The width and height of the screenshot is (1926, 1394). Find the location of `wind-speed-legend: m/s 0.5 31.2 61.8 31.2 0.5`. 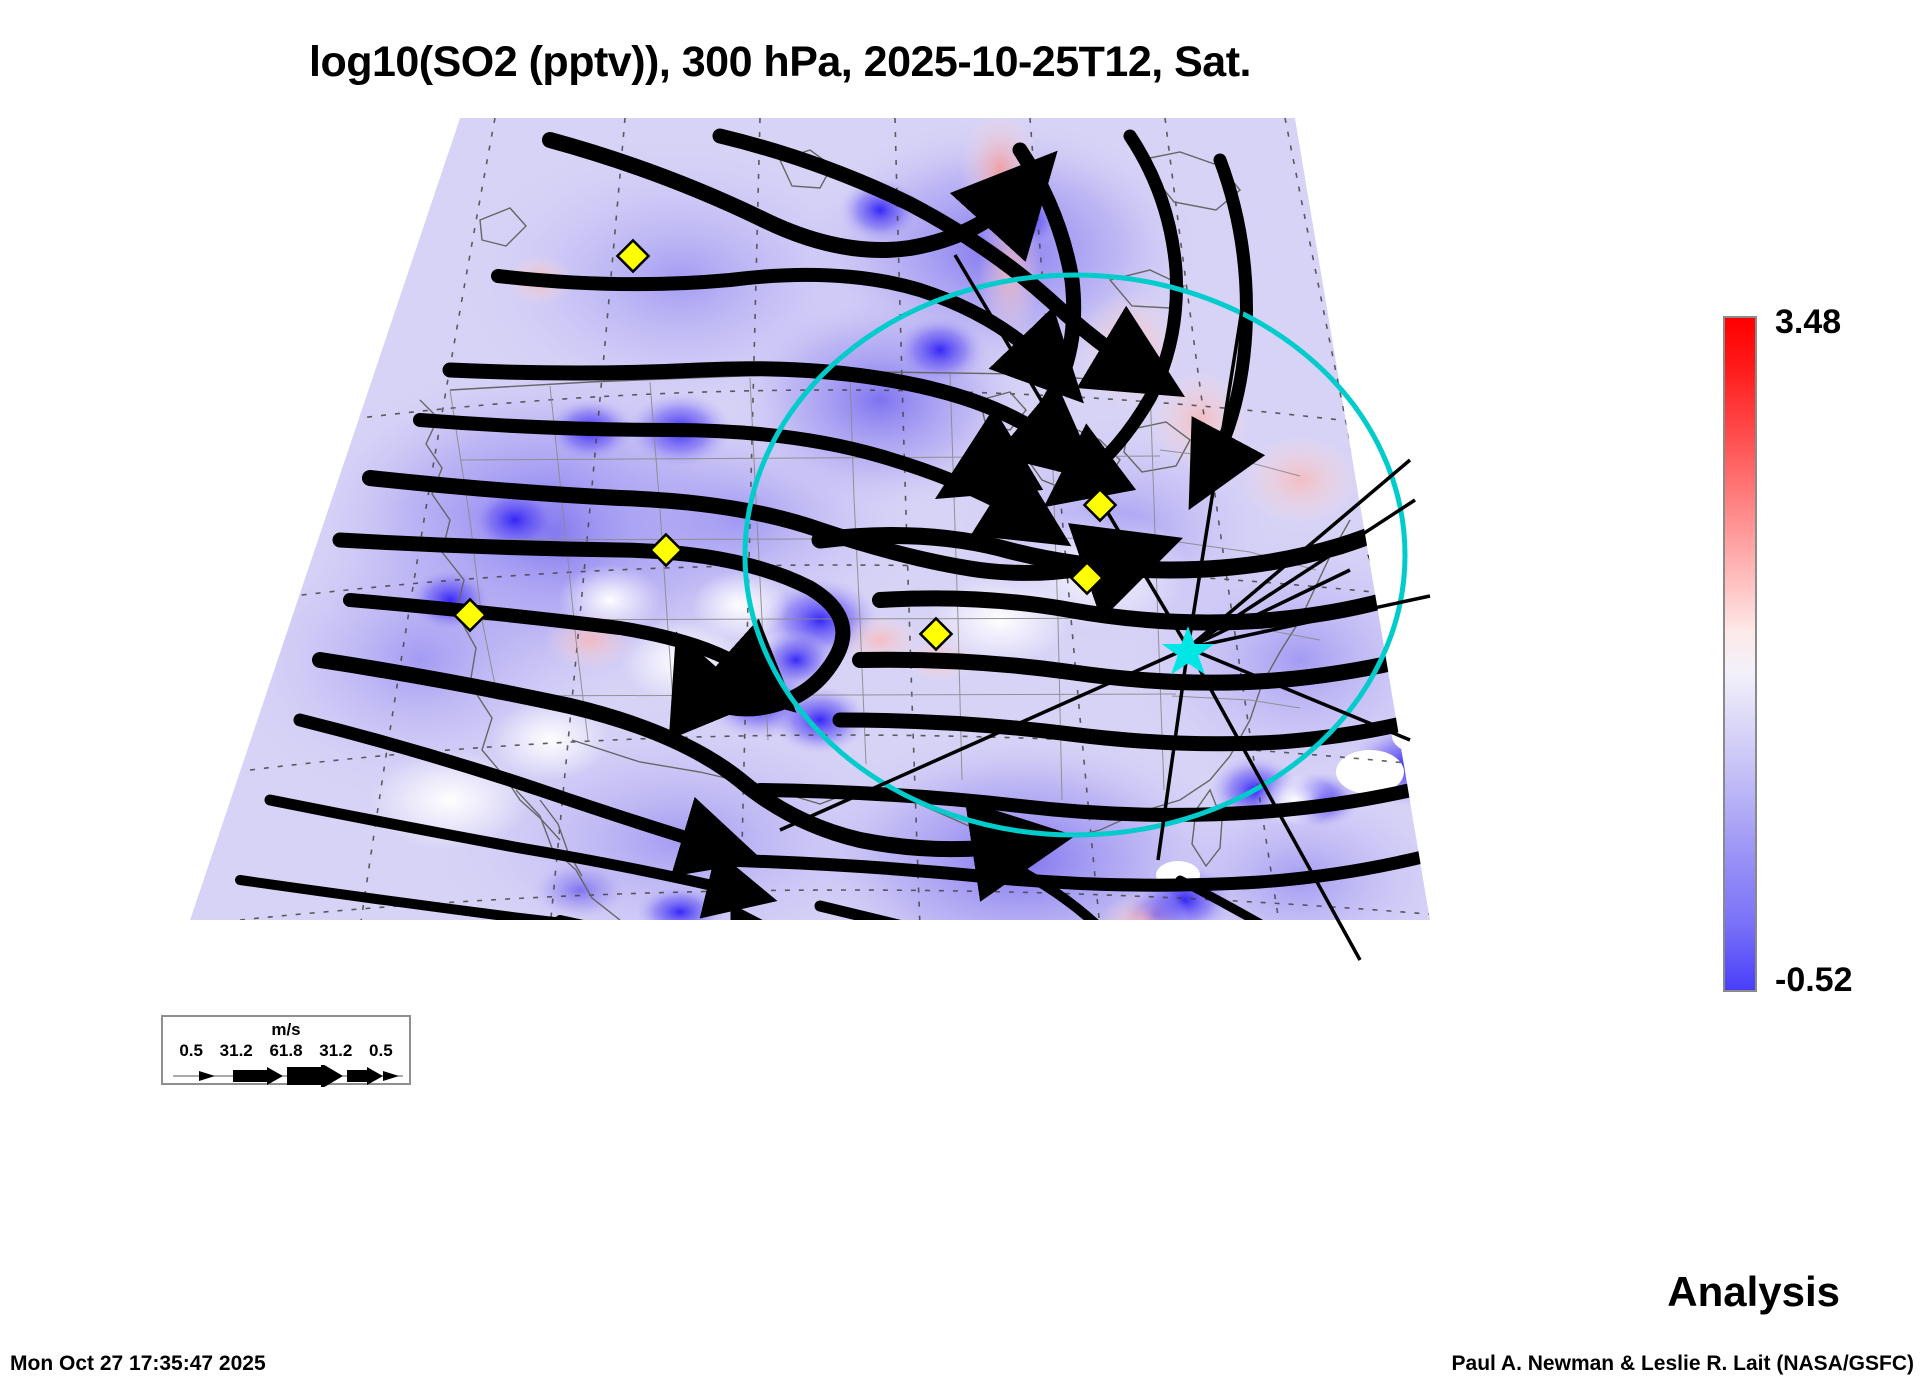

wind-speed-legend: m/s 0.5 31.2 61.8 31.2 0.5 is located at coordinates (286, 1051).